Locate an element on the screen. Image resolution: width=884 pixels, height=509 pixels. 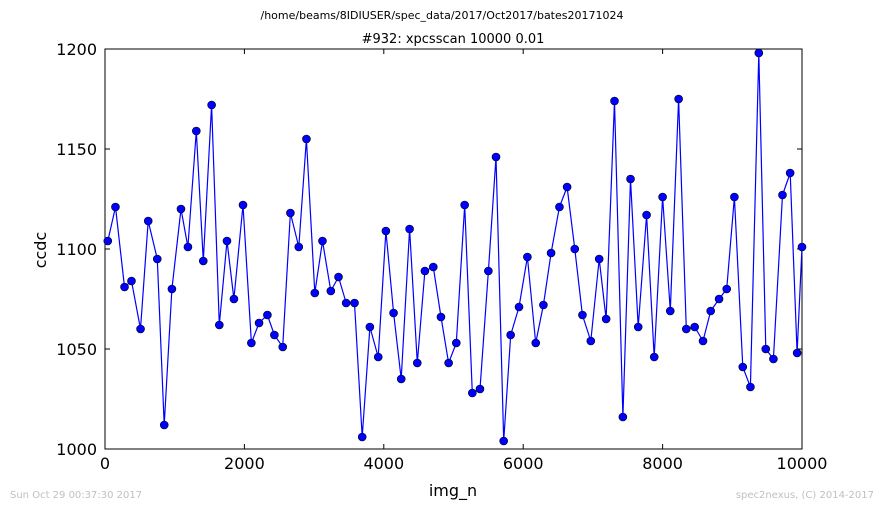
x-tick-label: 10000 is located at coordinates (802, 463).